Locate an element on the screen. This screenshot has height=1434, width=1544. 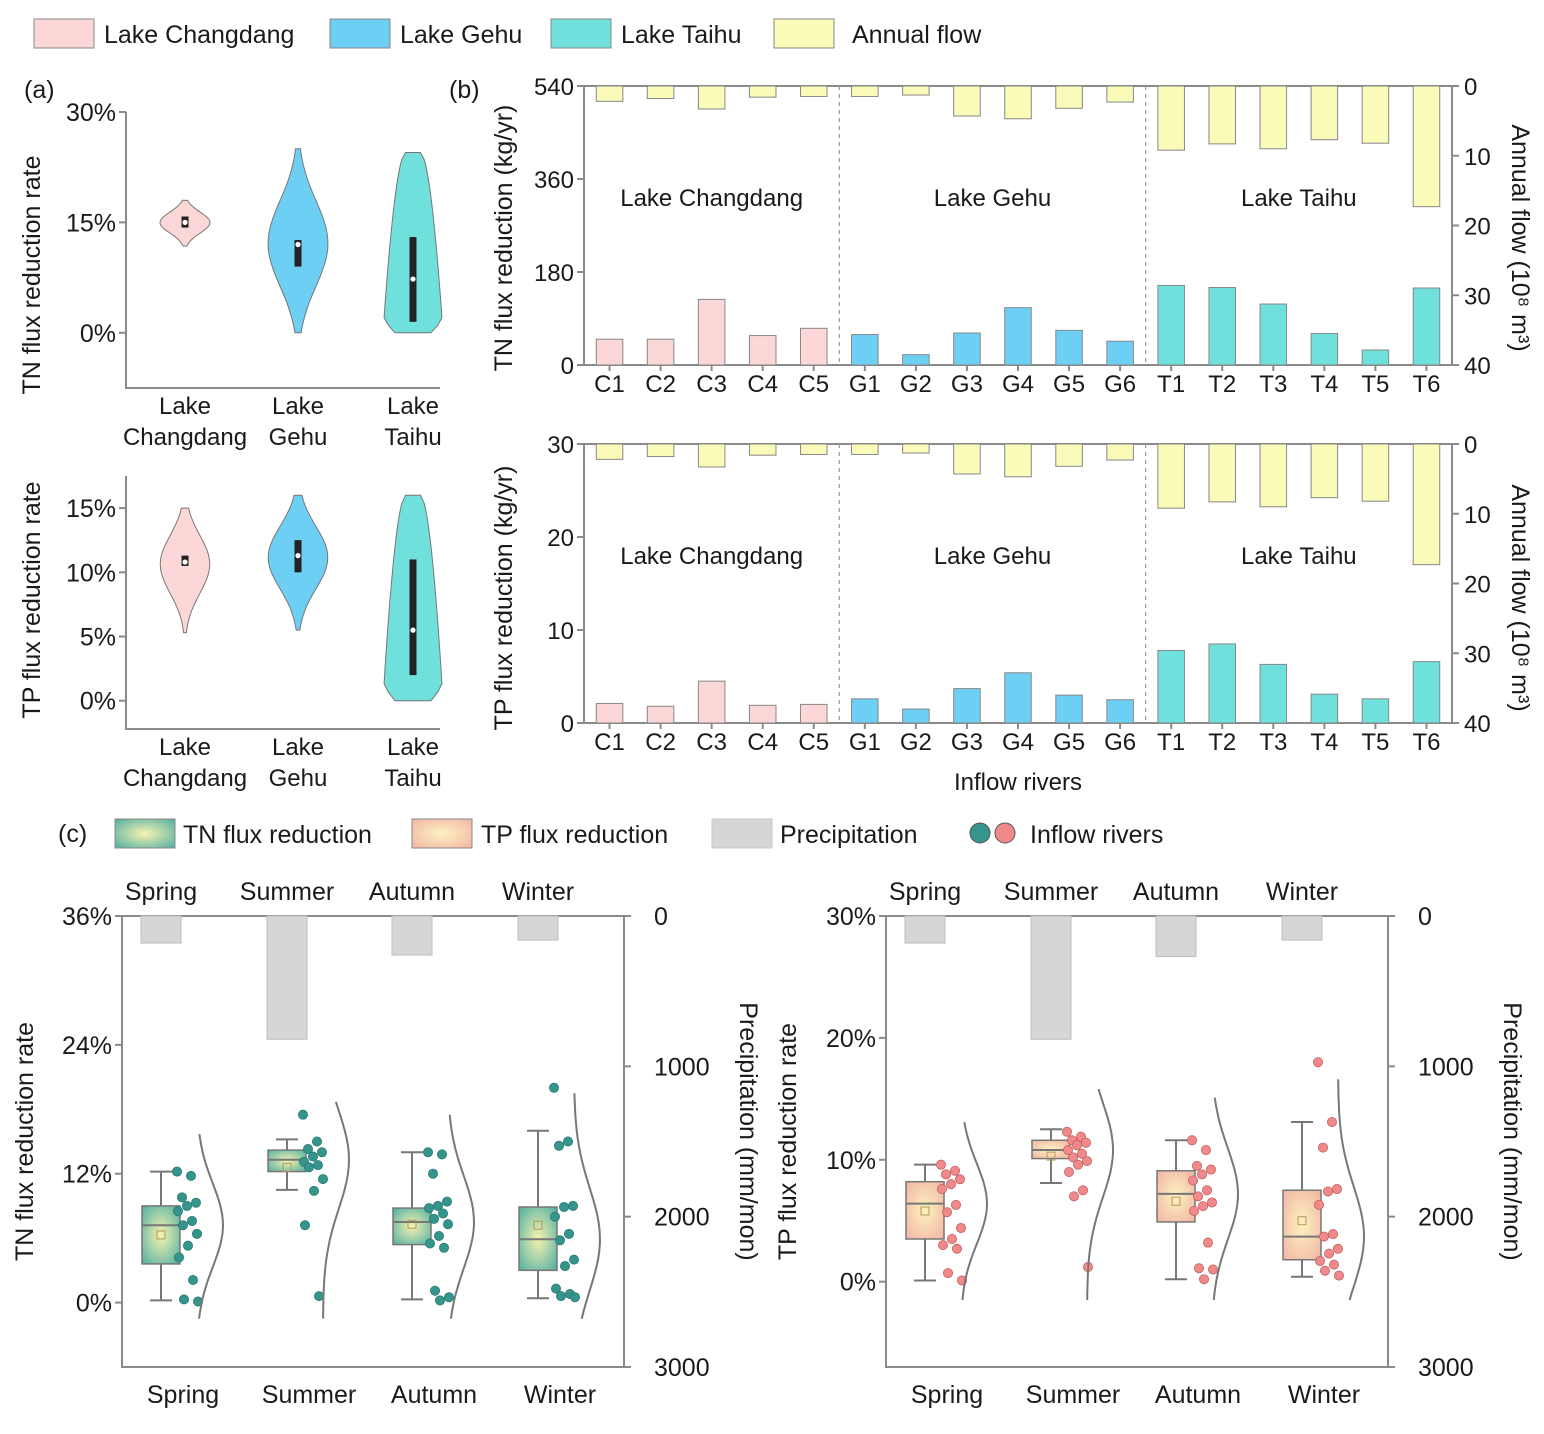
y2-axis-title: Annual flow (10⁸ m³) is located at coordinates (1520, 237).